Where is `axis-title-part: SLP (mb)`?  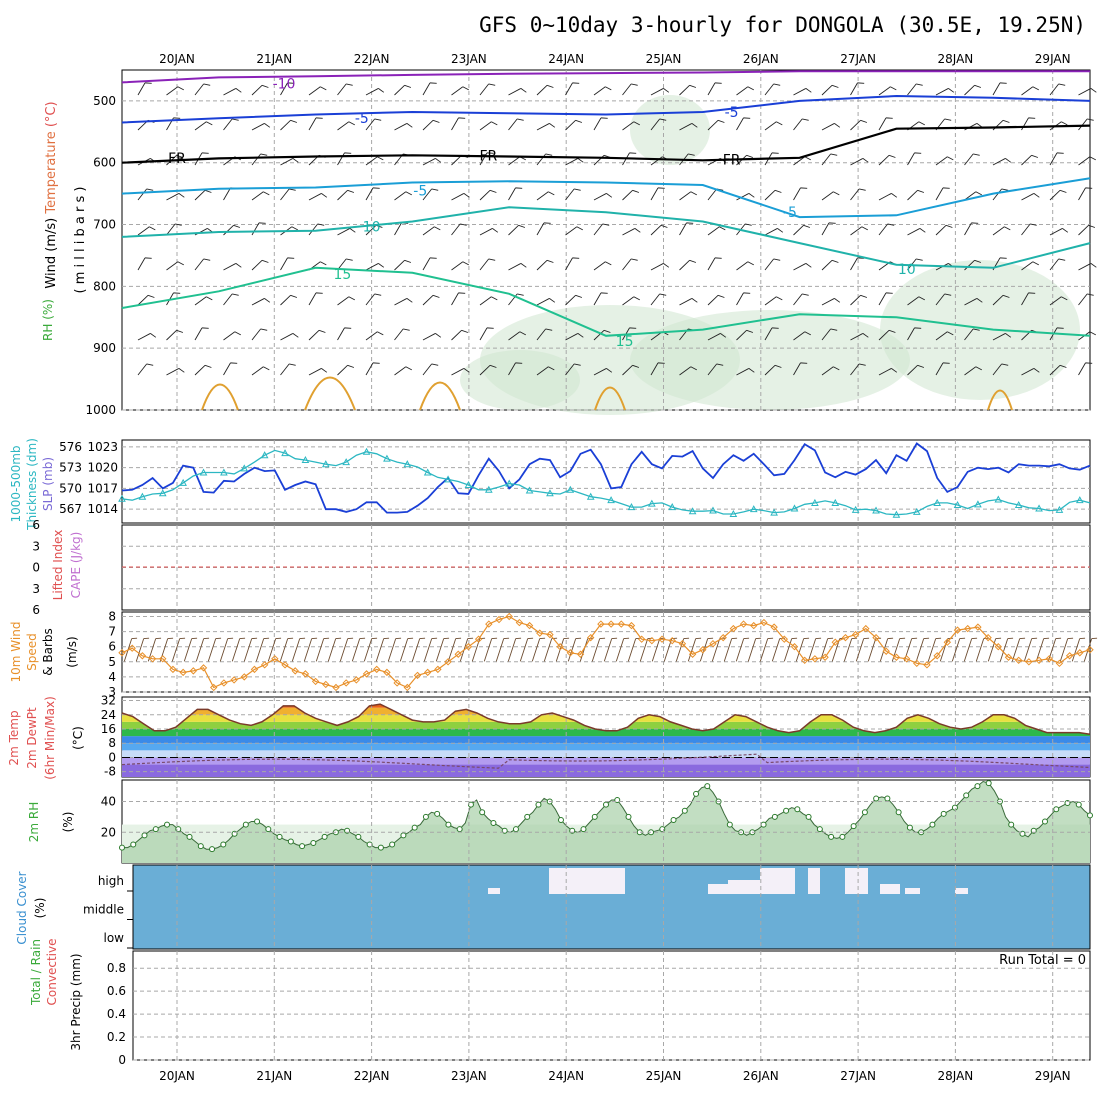 axis-title-part: SLP (mb) is located at coordinates (48, 484).